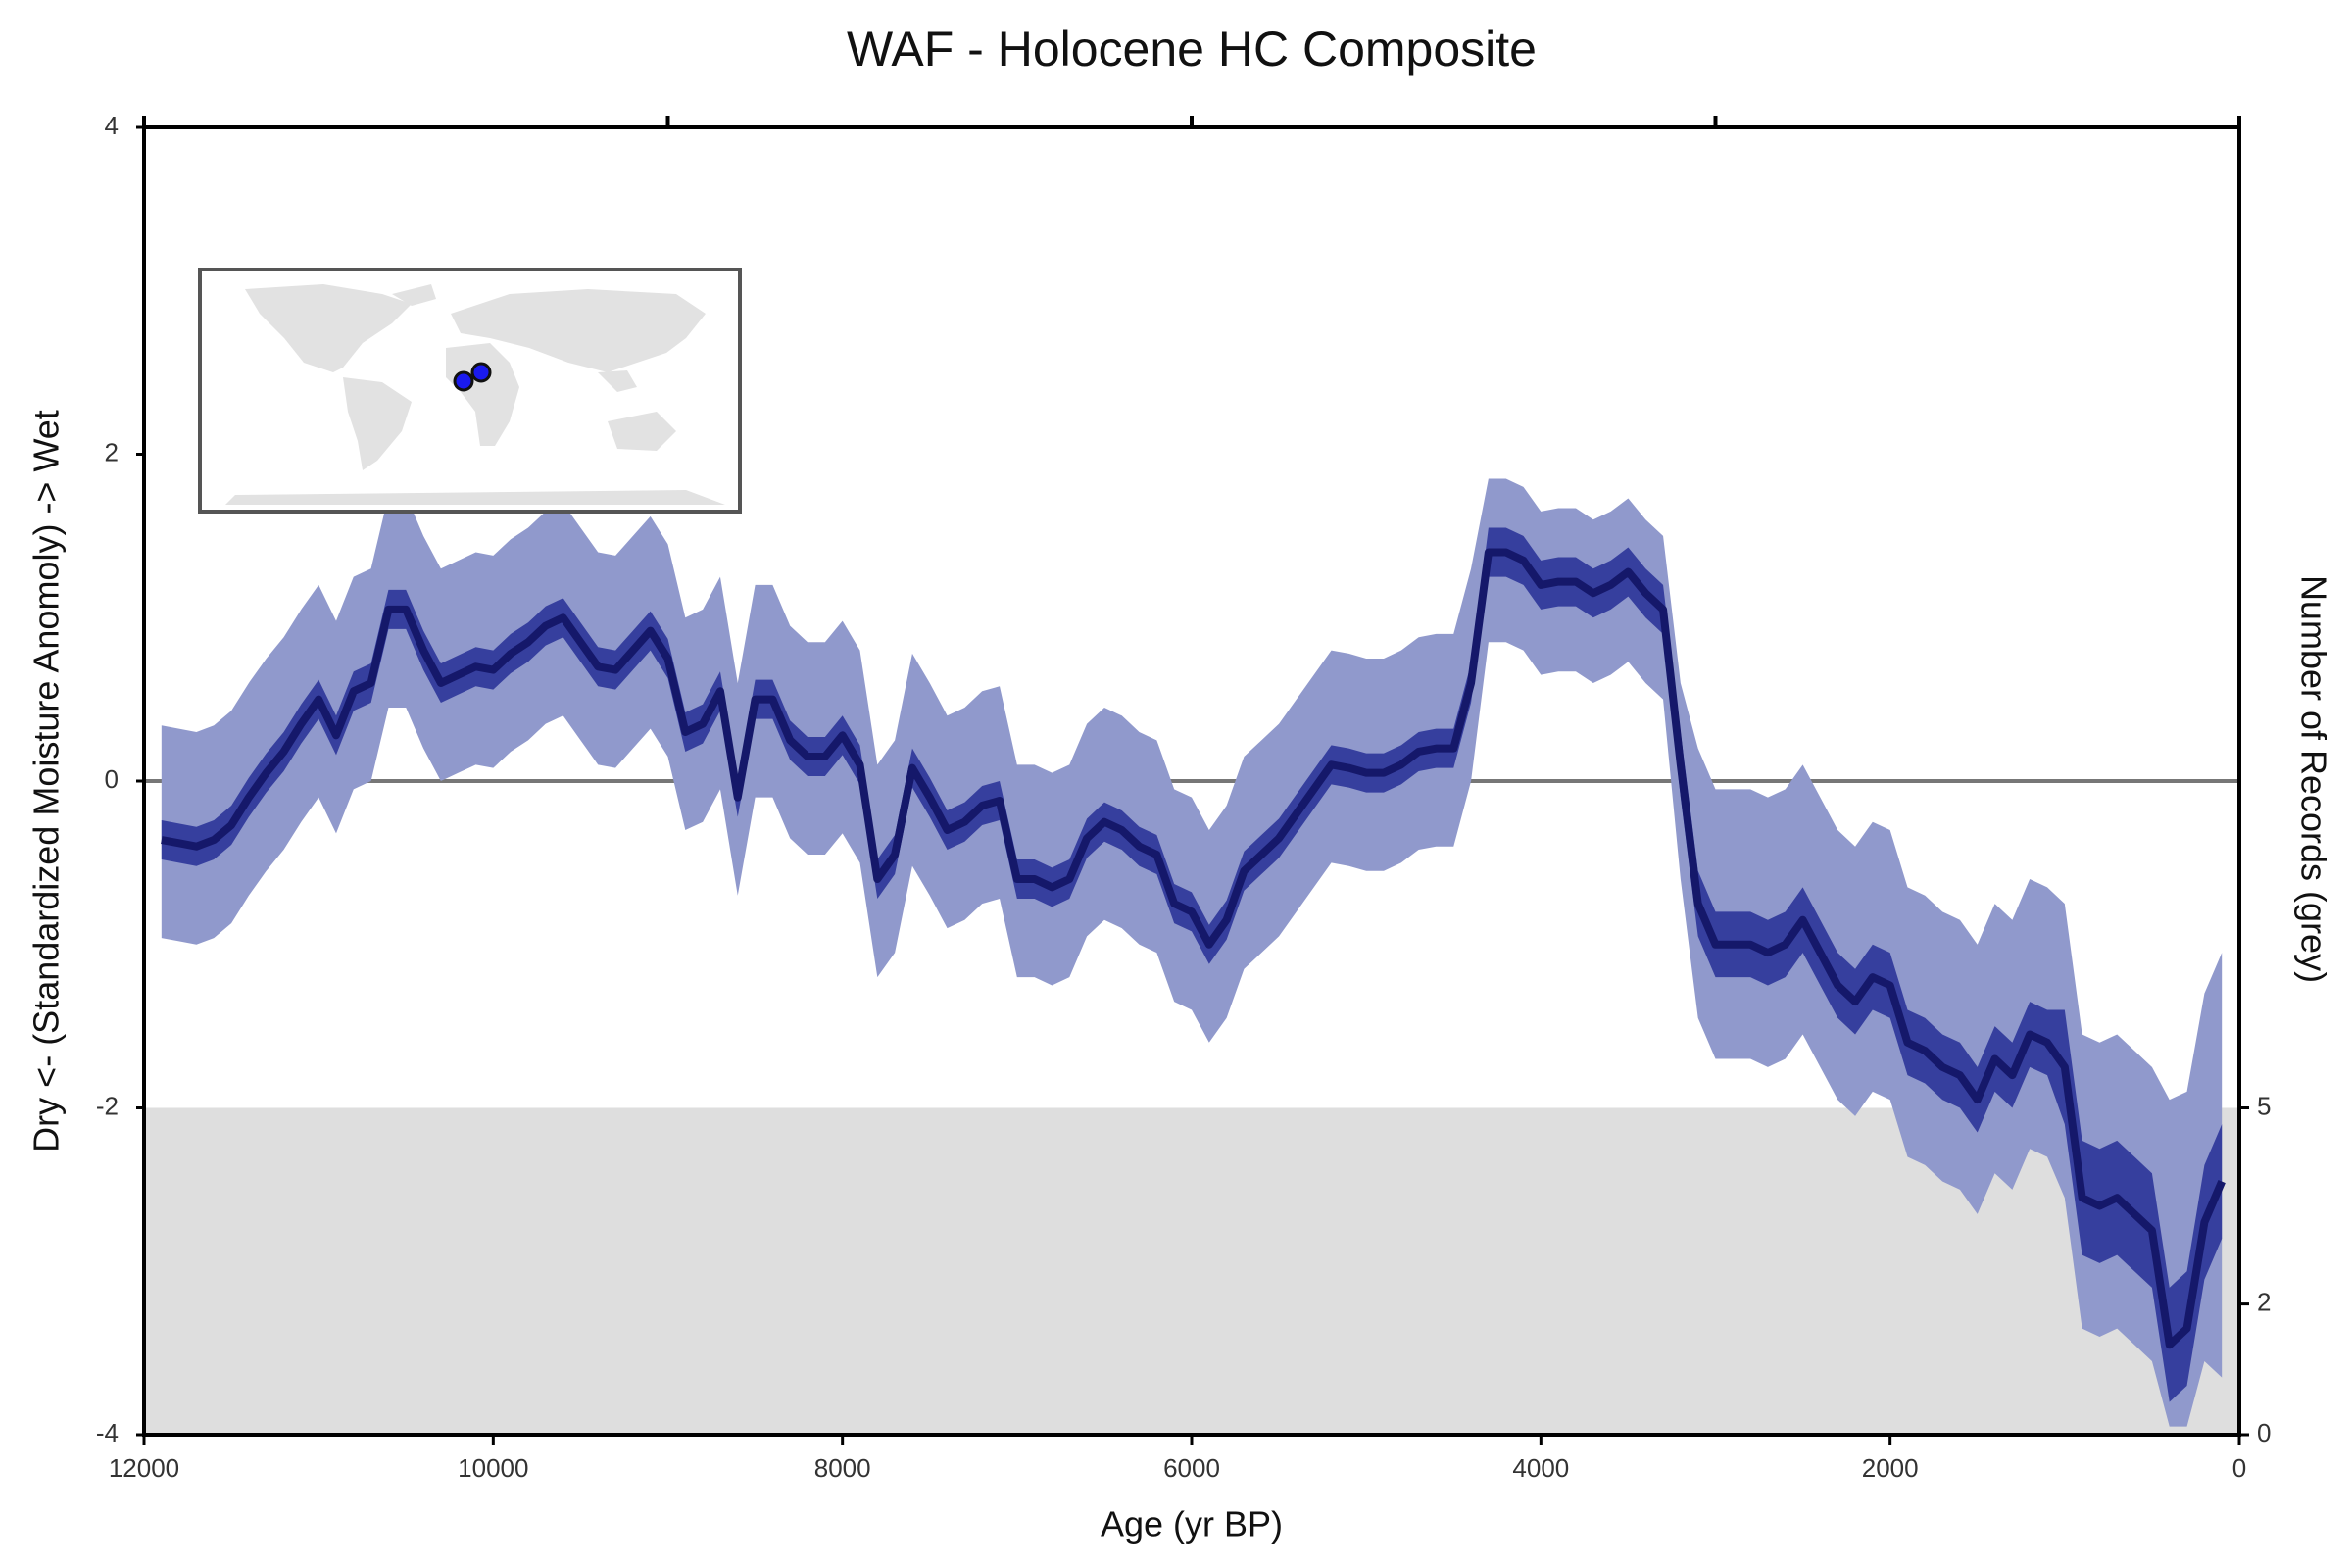  Describe the element at coordinates (1191, 1468) in the screenshot. I see `x-tick-label: 6000` at that location.